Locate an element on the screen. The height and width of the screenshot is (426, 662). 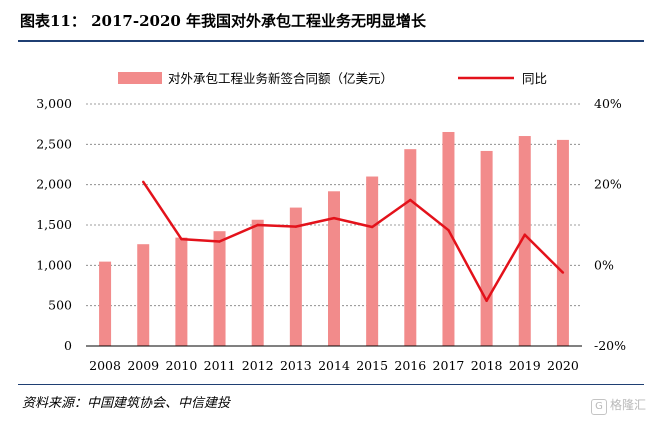
x-tick-label: 2016 is located at coordinates (410, 365).